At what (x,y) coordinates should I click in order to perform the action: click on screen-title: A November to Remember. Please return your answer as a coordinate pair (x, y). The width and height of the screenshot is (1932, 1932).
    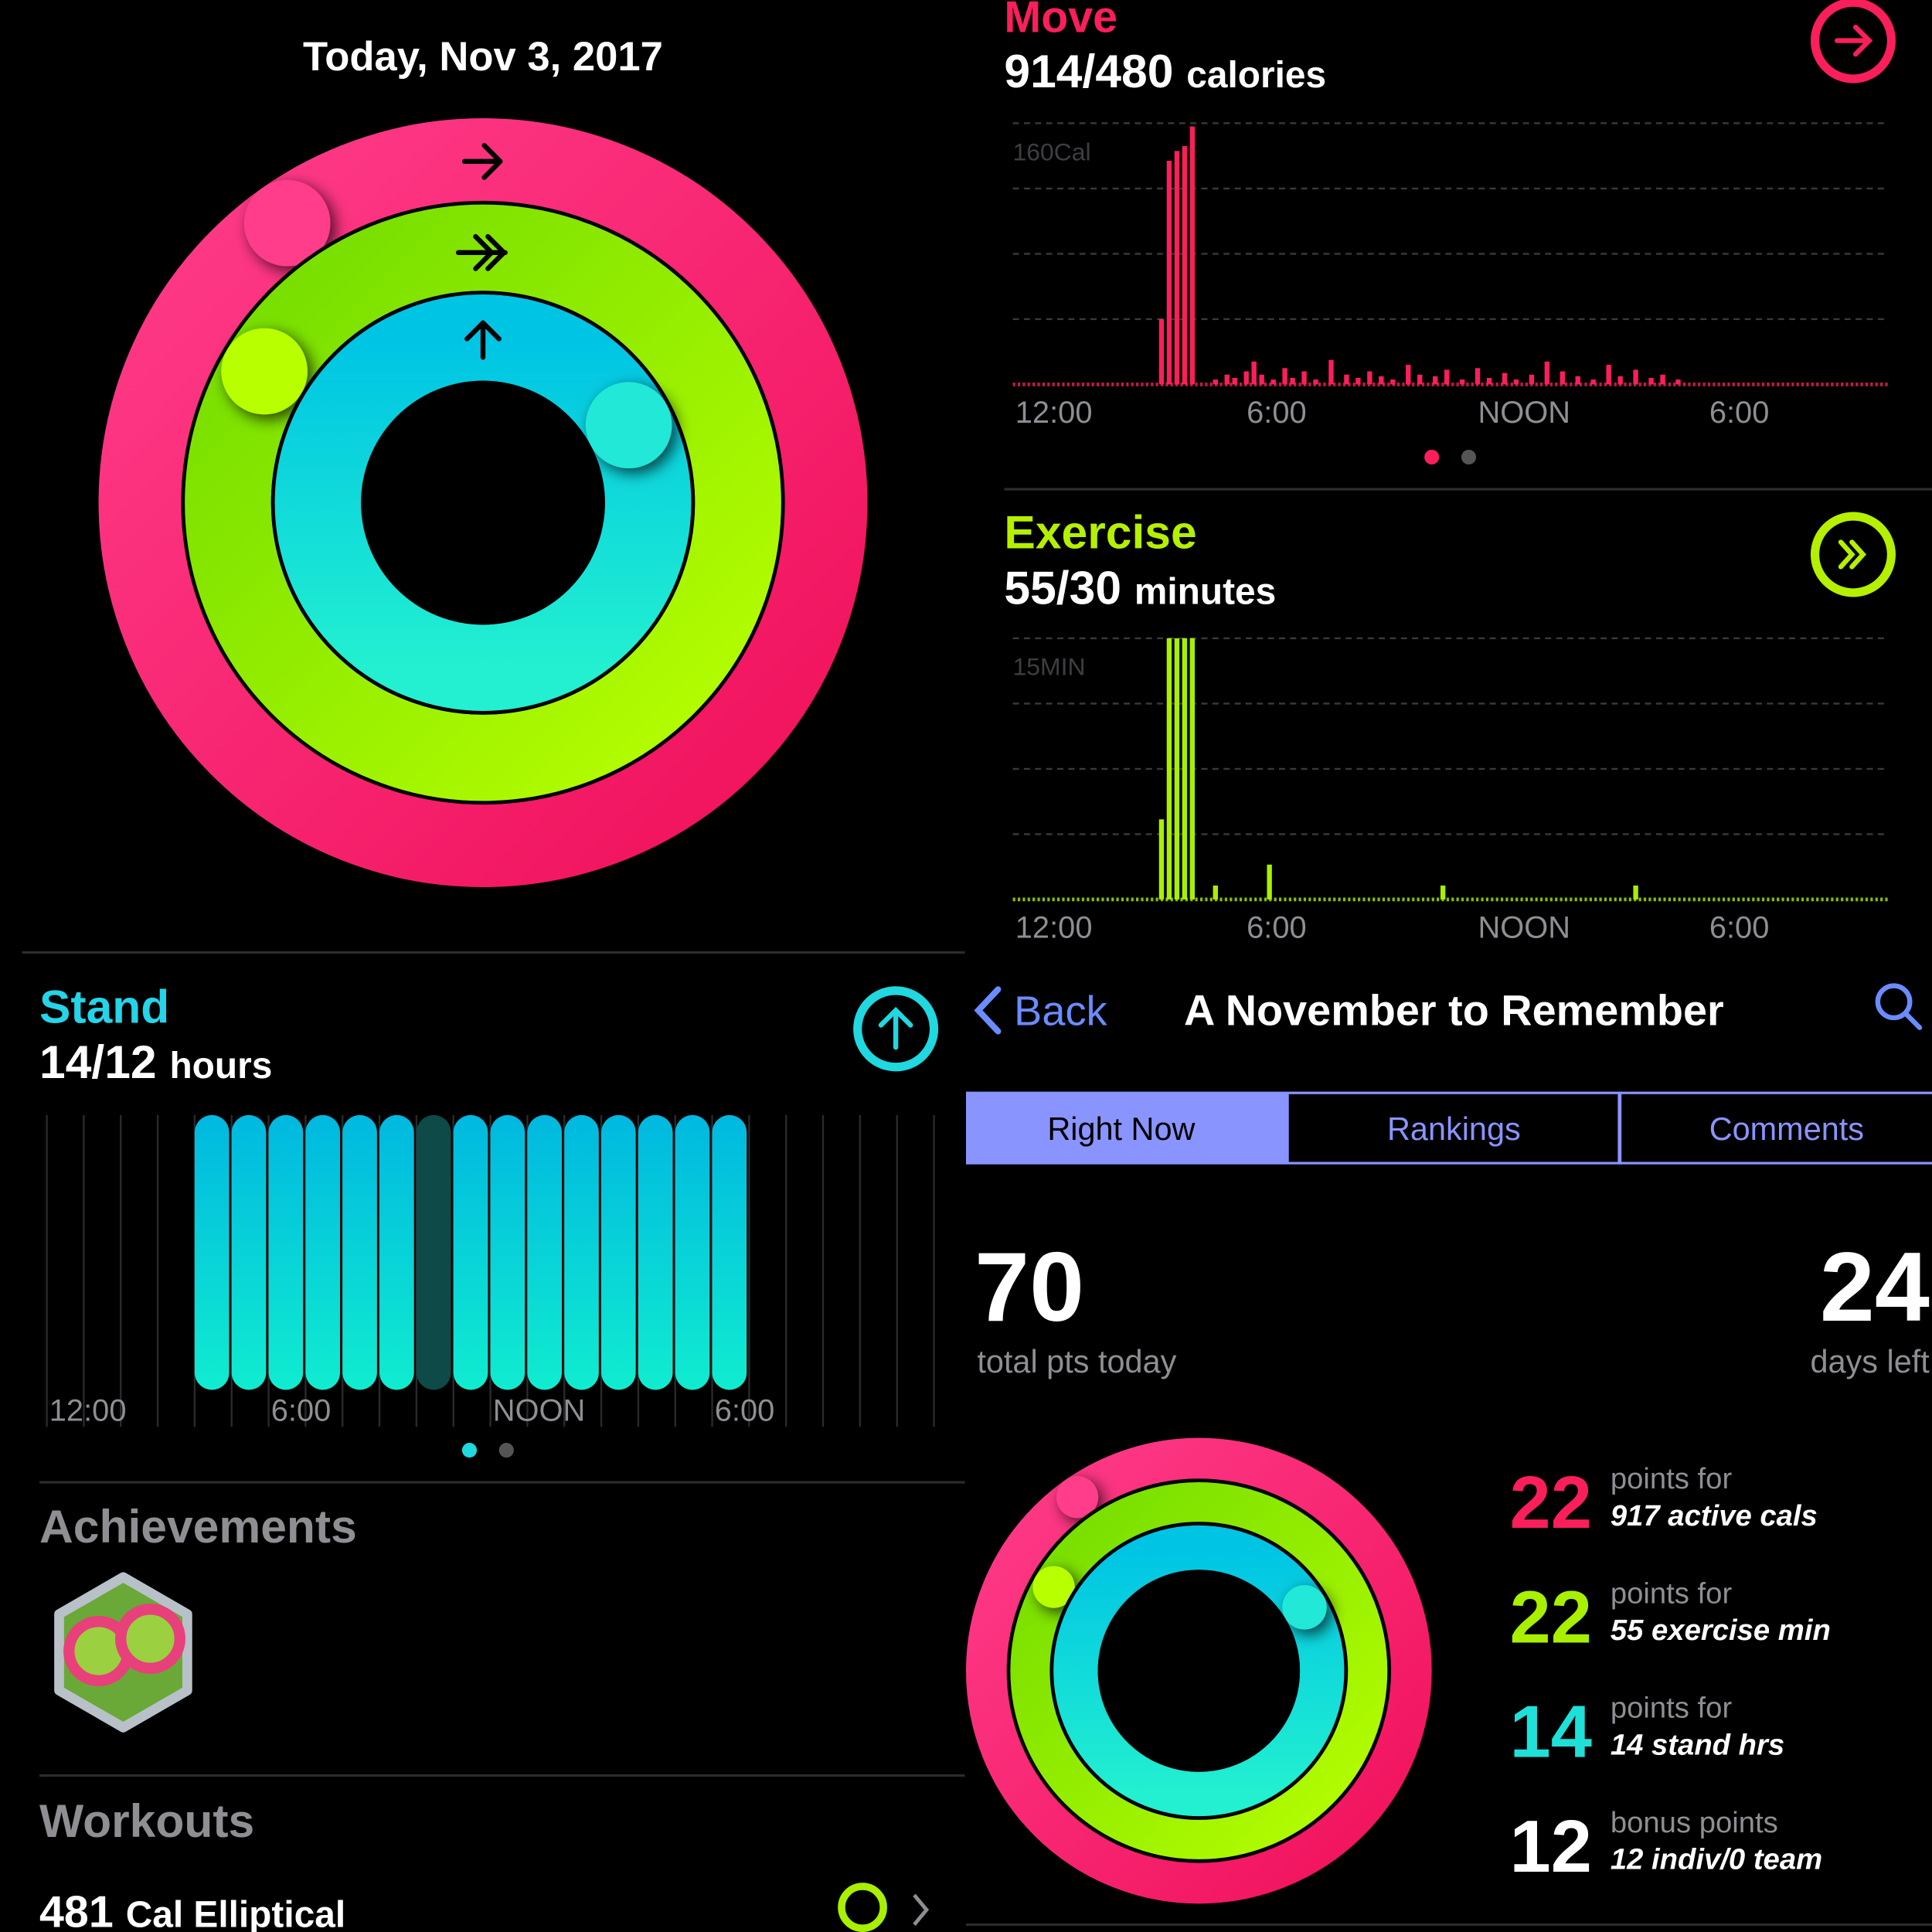
    Looking at the image, I should click on (1454, 1011).